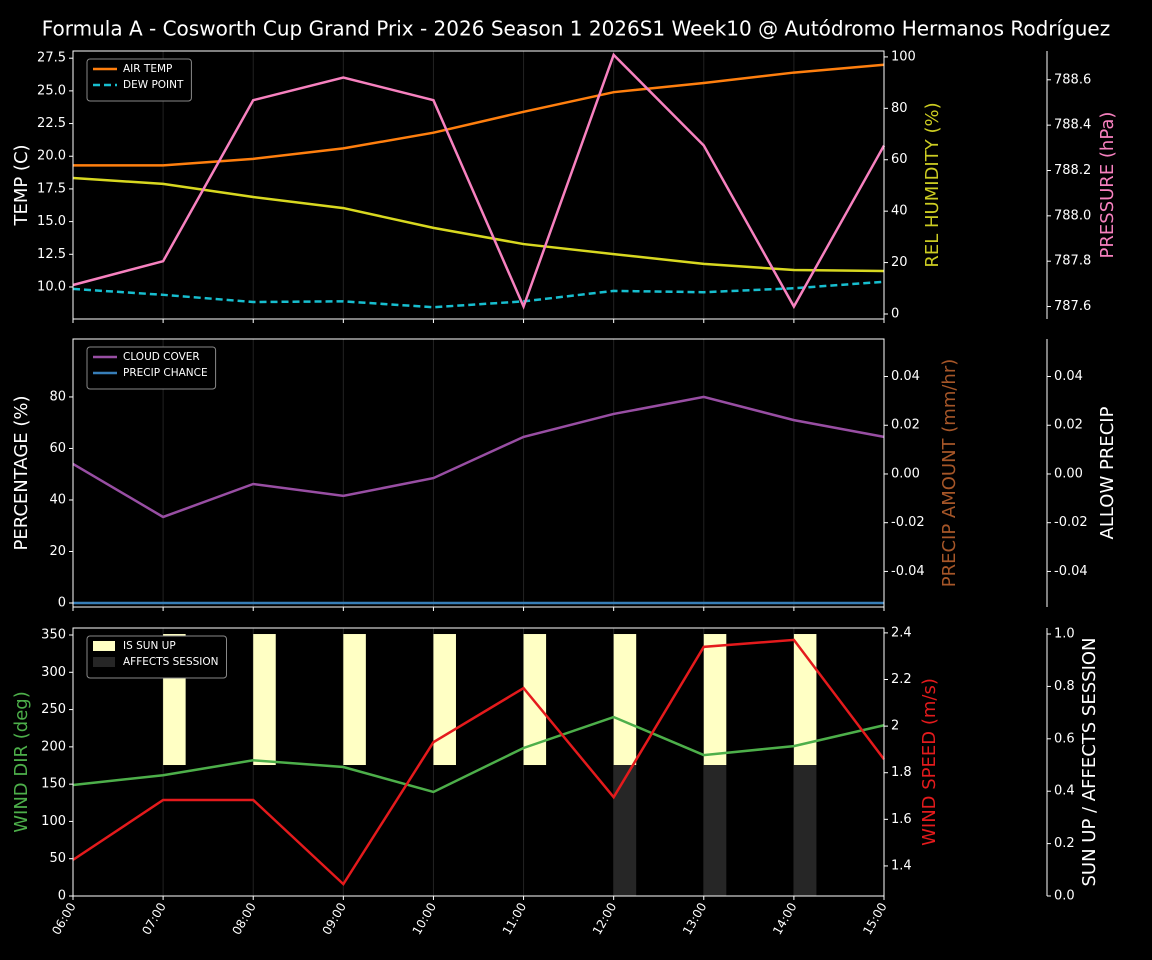  I want to click on tick-label: 300, so click(53, 672).